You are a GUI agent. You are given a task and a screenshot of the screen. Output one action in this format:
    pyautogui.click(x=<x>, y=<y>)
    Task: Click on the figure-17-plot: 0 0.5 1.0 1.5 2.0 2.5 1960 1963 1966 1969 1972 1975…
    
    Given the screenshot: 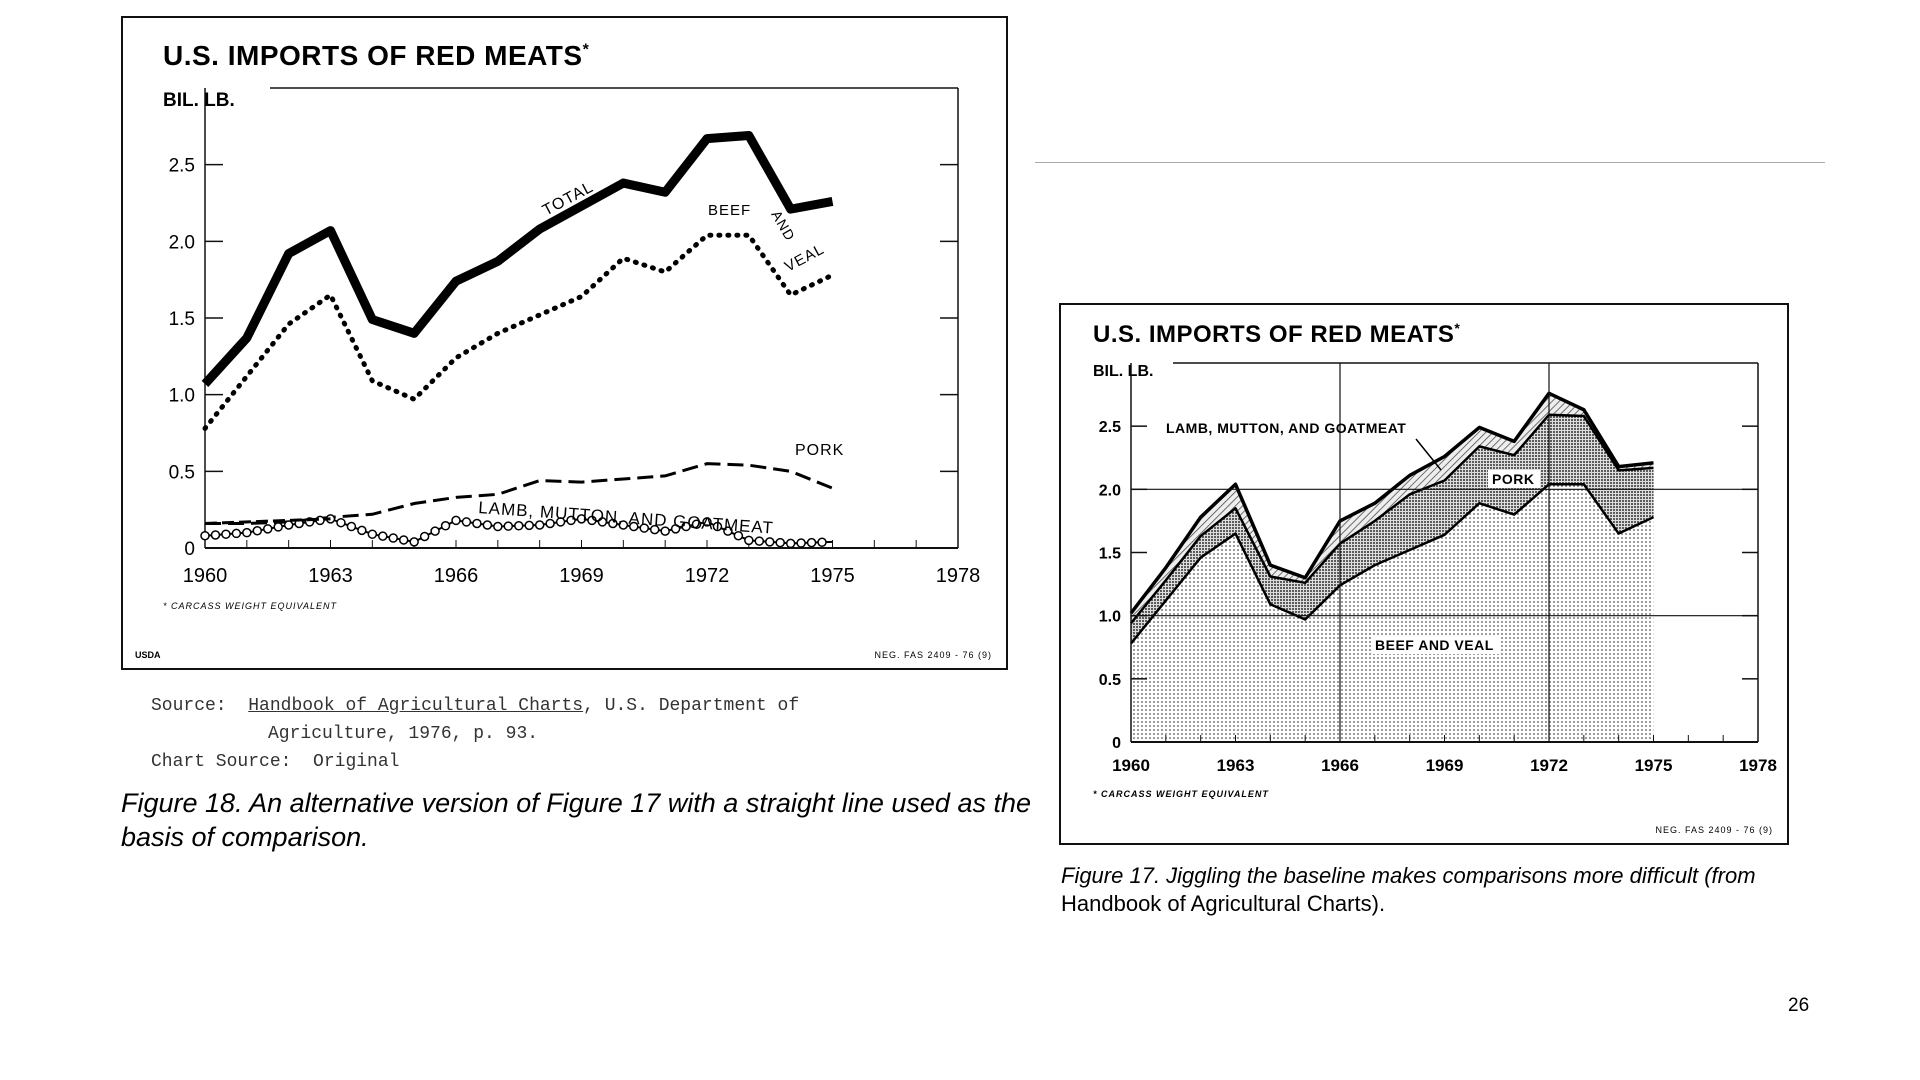 What is the action you would take?
    pyautogui.click(x=1438, y=568)
    